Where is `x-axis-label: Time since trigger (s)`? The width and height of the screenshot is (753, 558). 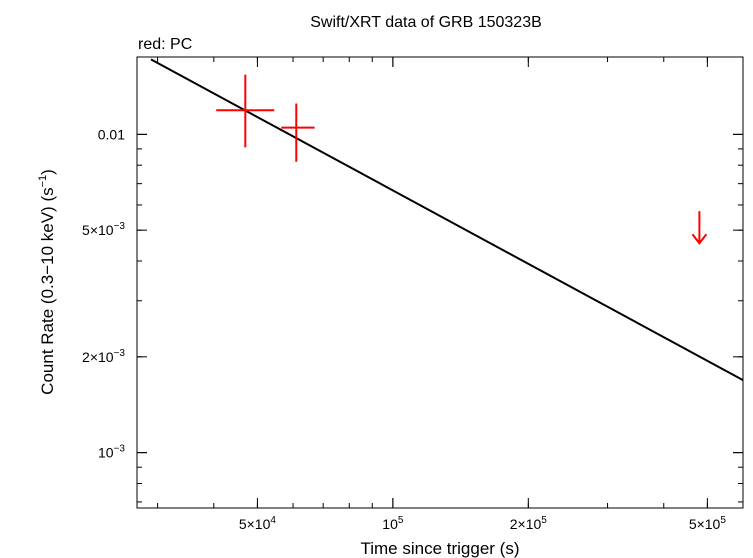
x-axis-label: Time since trigger (s) is located at coordinates (439, 548).